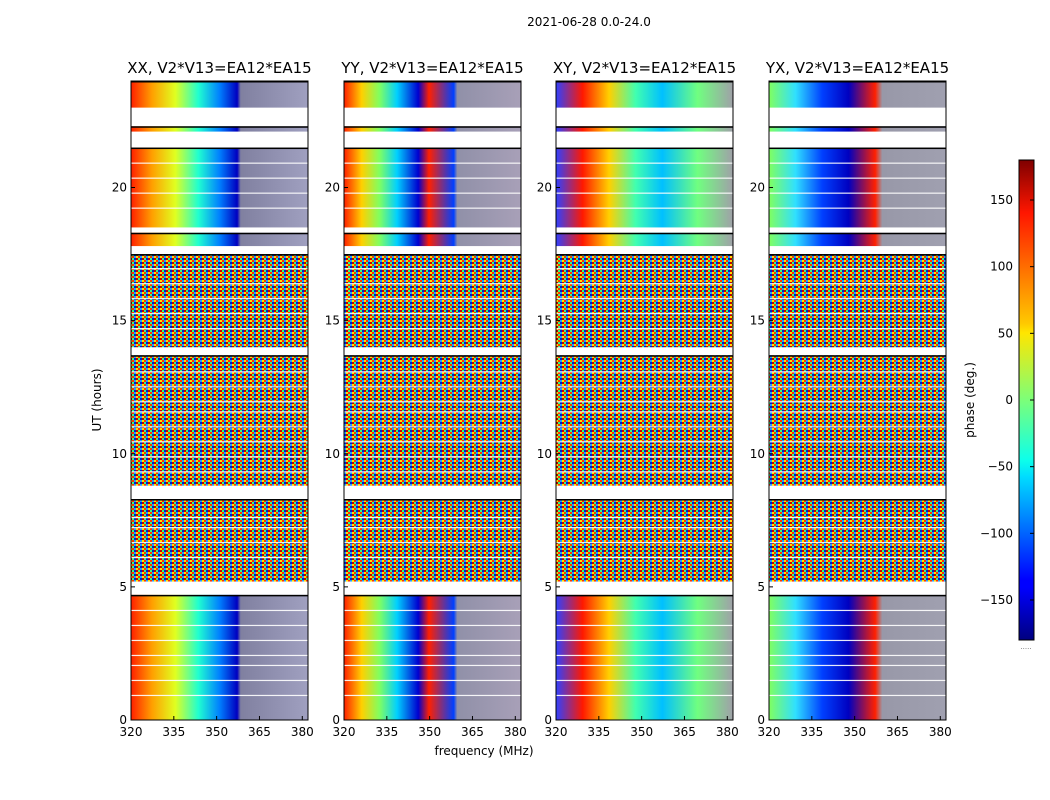 Image resolution: width=1050 pixels, height=800 pixels. I want to click on y-tick-label: 15, so click(119, 321).